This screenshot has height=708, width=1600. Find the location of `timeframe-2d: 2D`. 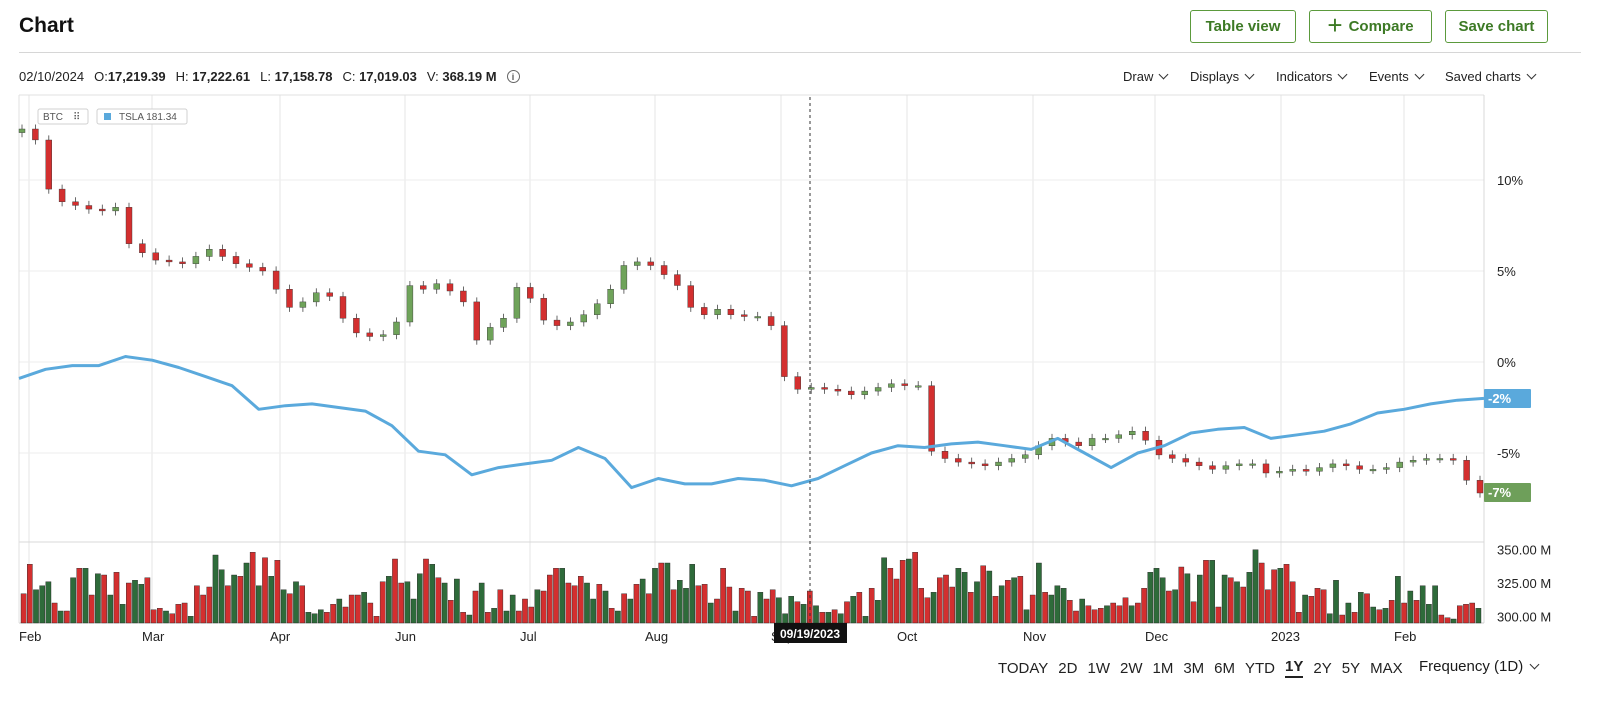

timeframe-2d: 2D is located at coordinates (1068, 668).